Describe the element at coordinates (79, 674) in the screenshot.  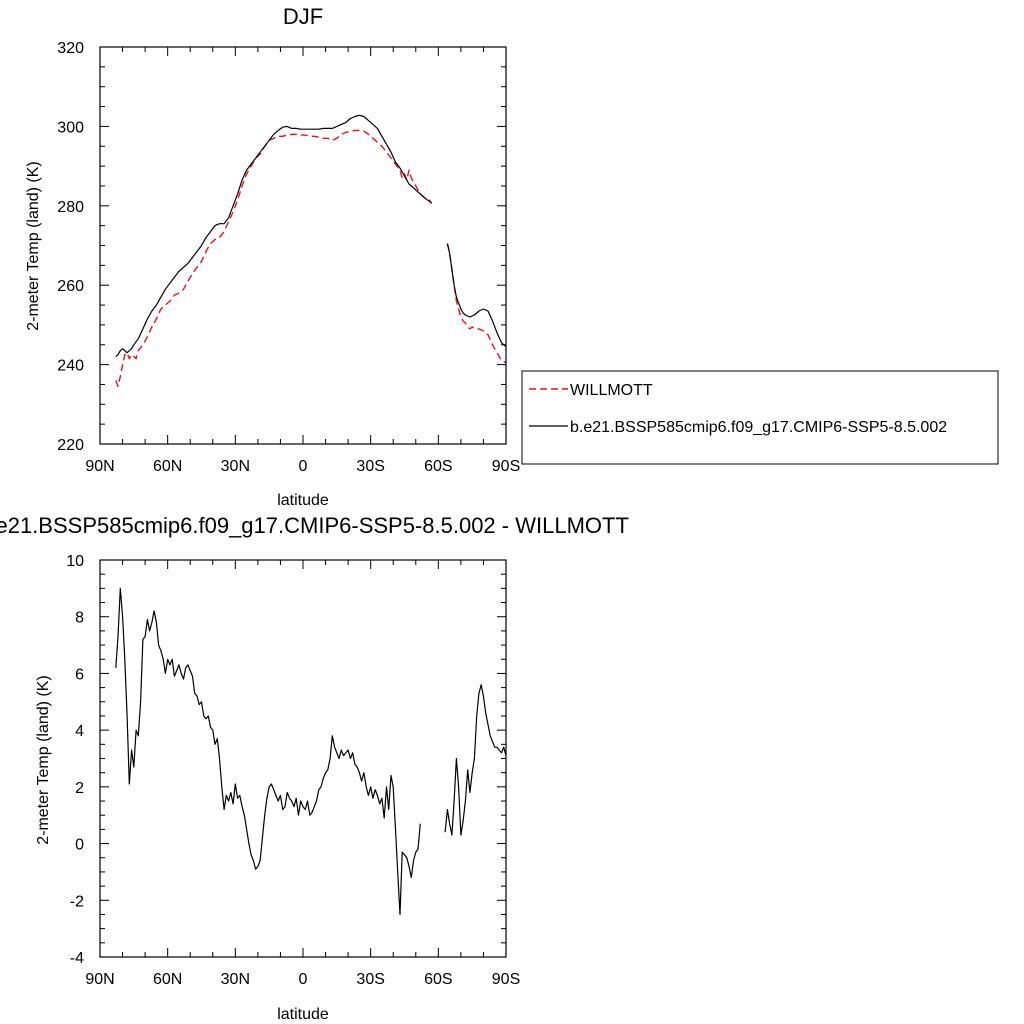
I see `y-tick-label: 6` at that location.